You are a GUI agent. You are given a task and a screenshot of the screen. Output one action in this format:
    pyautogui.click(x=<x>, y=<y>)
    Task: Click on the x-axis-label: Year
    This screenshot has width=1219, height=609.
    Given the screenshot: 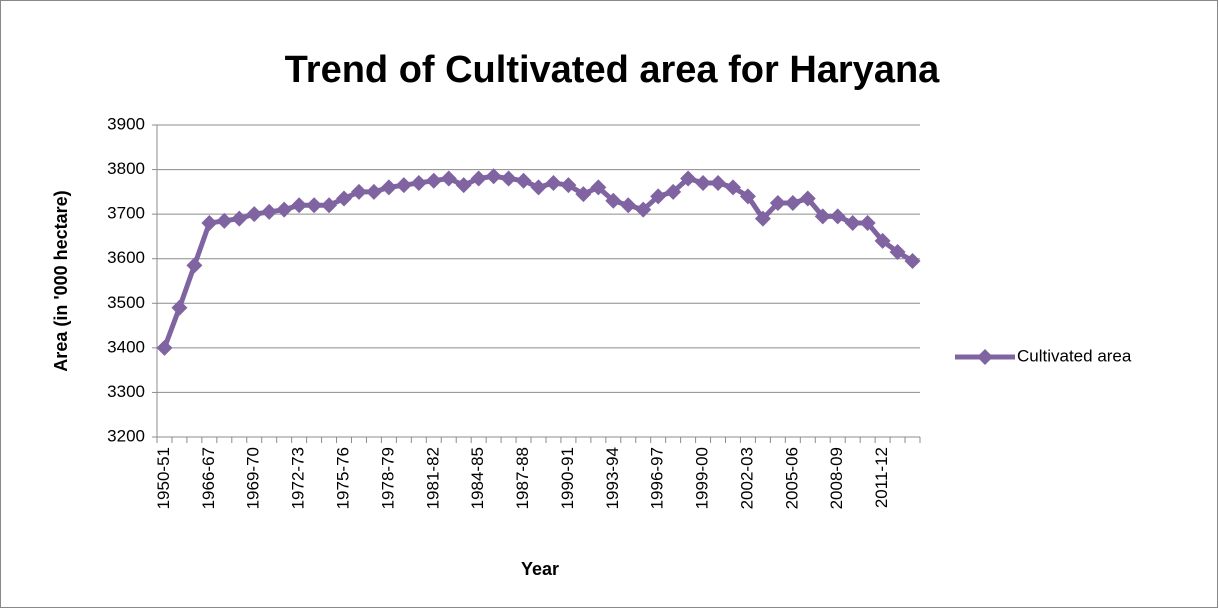 What is the action you would take?
    pyautogui.click(x=540, y=569)
    